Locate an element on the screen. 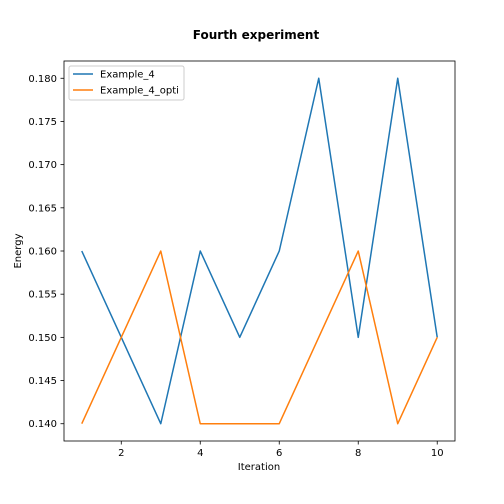 The width and height of the screenshot is (504, 504). legend-box is located at coordinates (126, 83).